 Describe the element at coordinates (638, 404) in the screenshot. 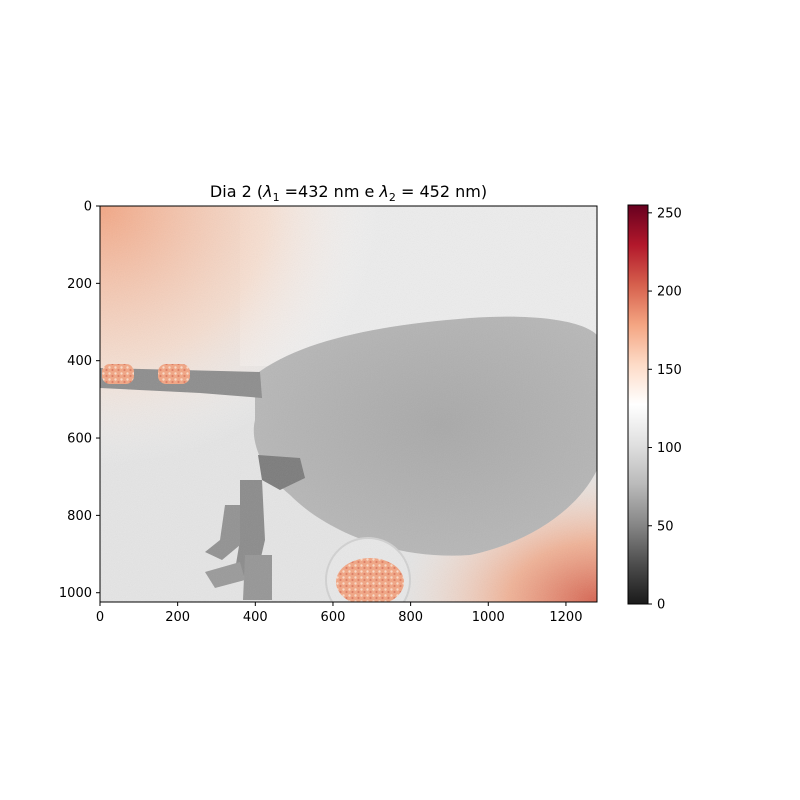

I see `colorbar` at that location.